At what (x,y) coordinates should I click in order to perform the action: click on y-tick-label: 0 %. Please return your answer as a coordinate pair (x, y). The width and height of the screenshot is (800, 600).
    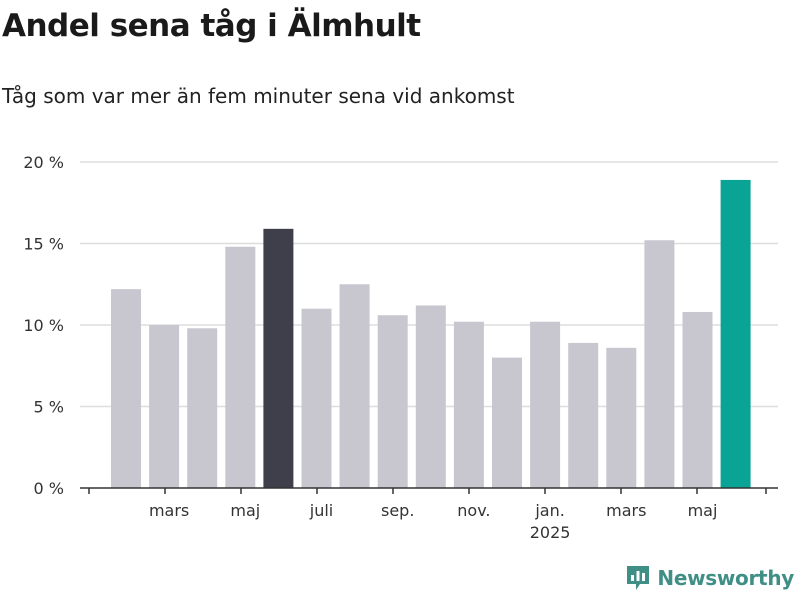
    Looking at the image, I should click on (49, 488).